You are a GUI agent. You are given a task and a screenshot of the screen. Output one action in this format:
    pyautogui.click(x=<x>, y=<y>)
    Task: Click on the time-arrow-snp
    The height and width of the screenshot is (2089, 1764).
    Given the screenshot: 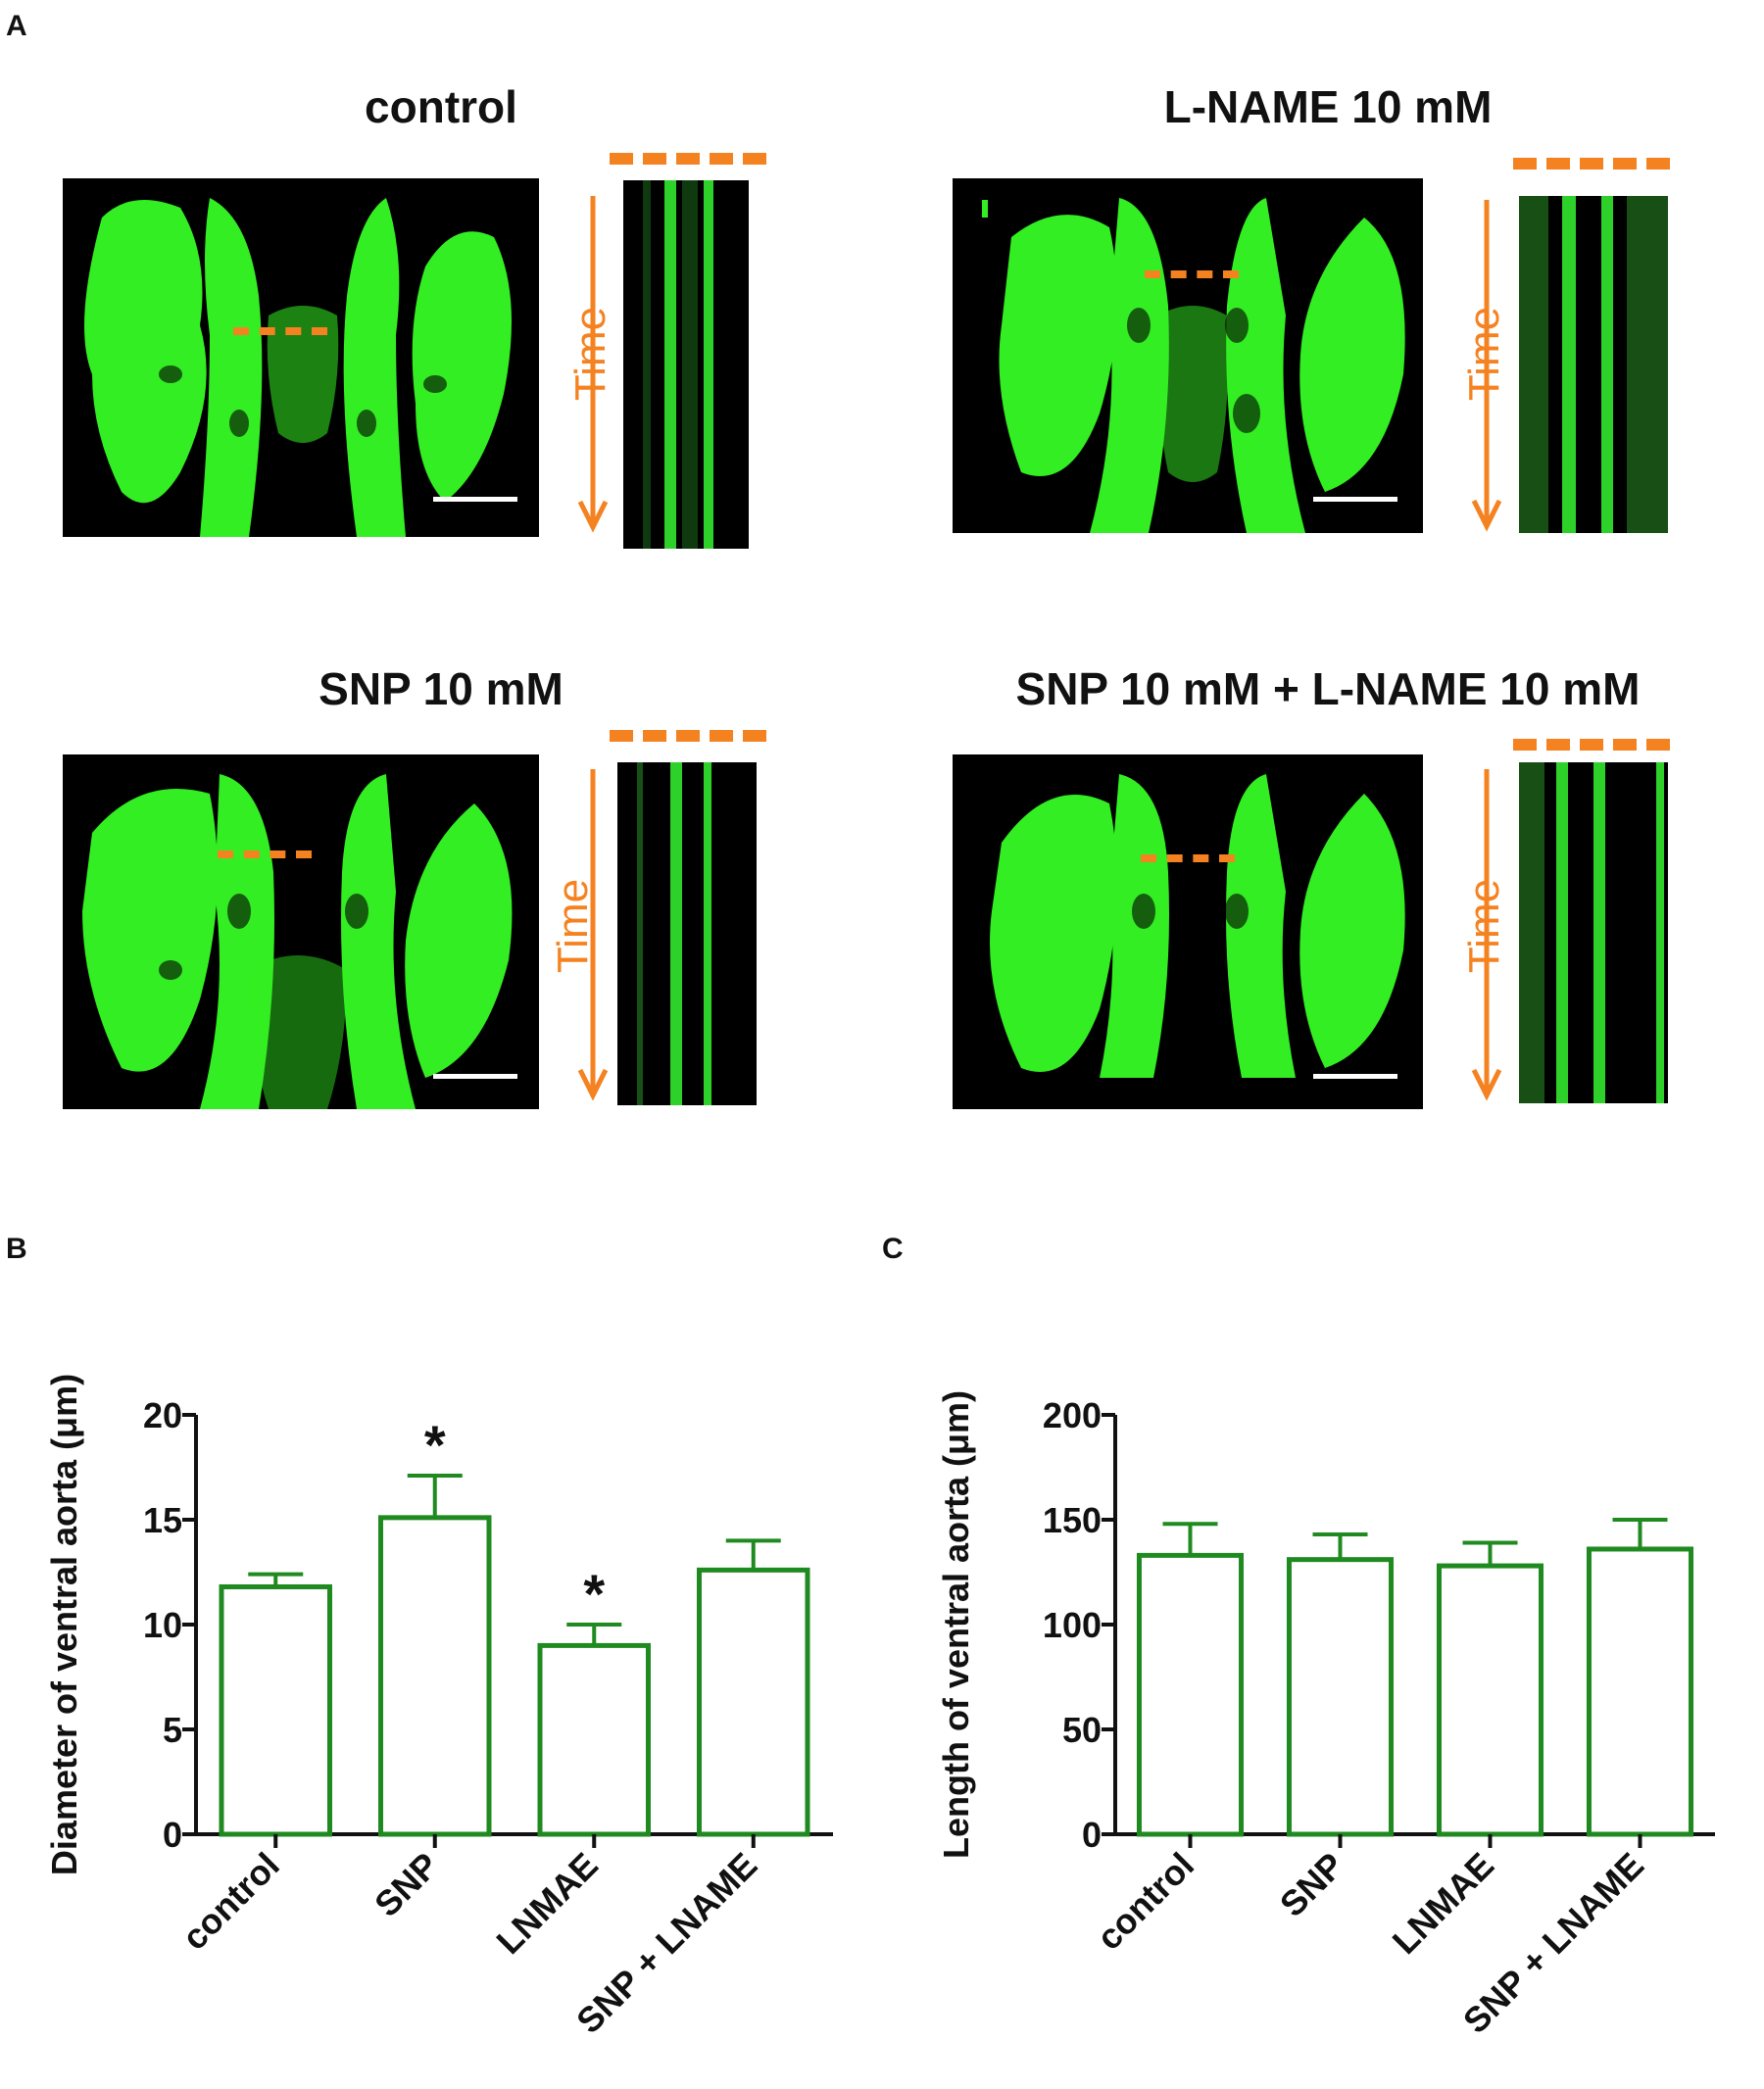 What is the action you would take?
    pyautogui.click(x=593, y=935)
    